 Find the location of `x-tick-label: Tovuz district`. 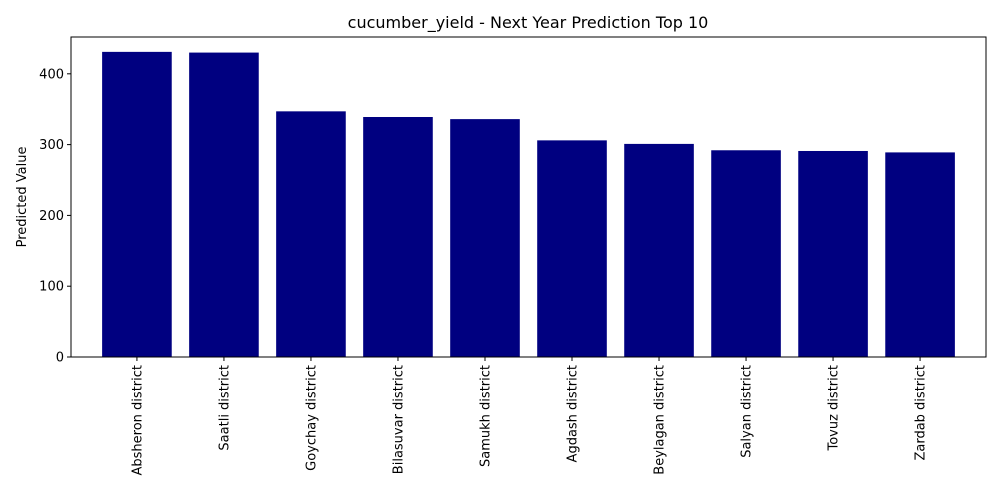

x-tick-label: Tovuz district is located at coordinates (834, 408).